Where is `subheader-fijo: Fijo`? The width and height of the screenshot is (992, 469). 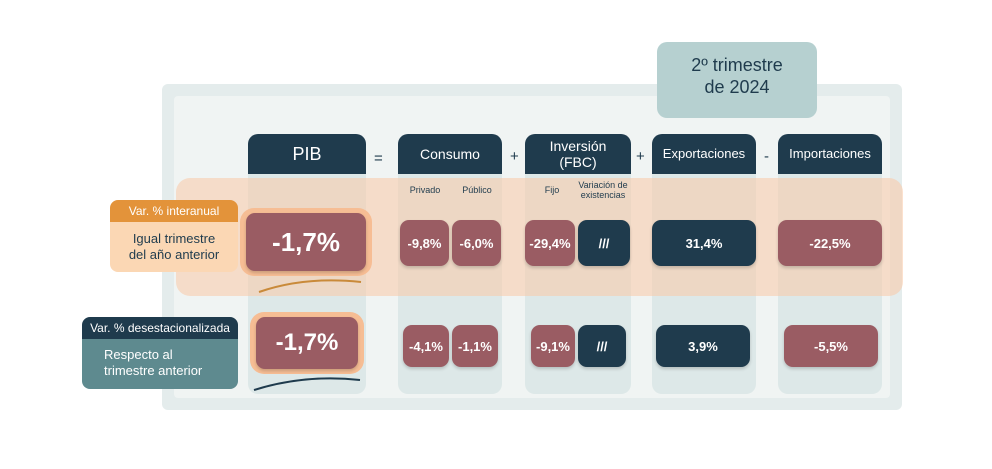 subheader-fijo: Fijo is located at coordinates (552, 190).